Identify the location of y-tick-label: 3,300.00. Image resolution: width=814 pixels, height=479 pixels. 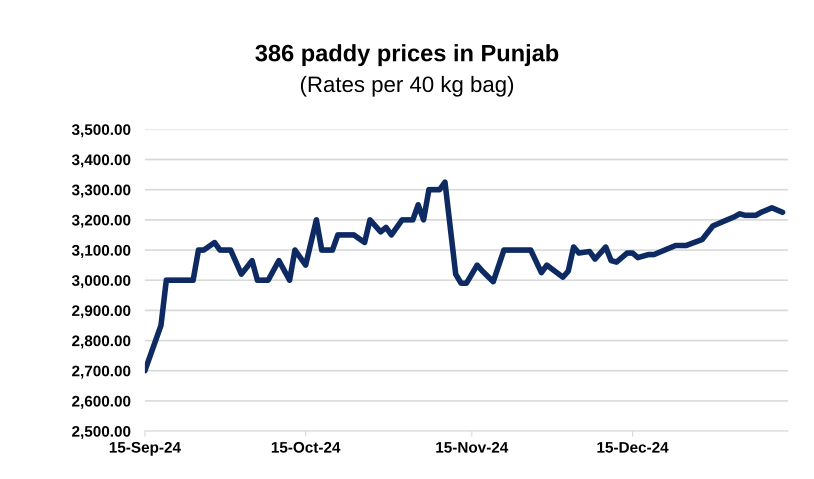
(101, 191).